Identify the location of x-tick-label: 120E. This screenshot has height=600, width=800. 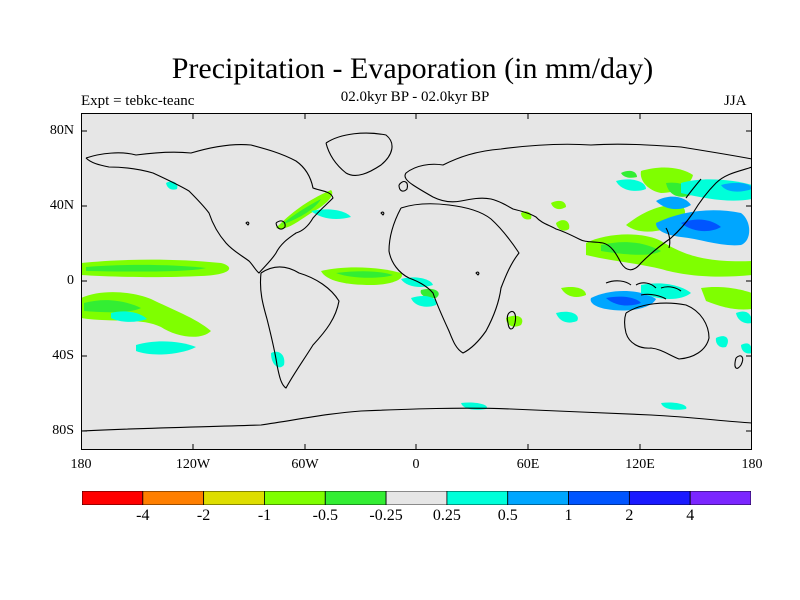
(640, 464).